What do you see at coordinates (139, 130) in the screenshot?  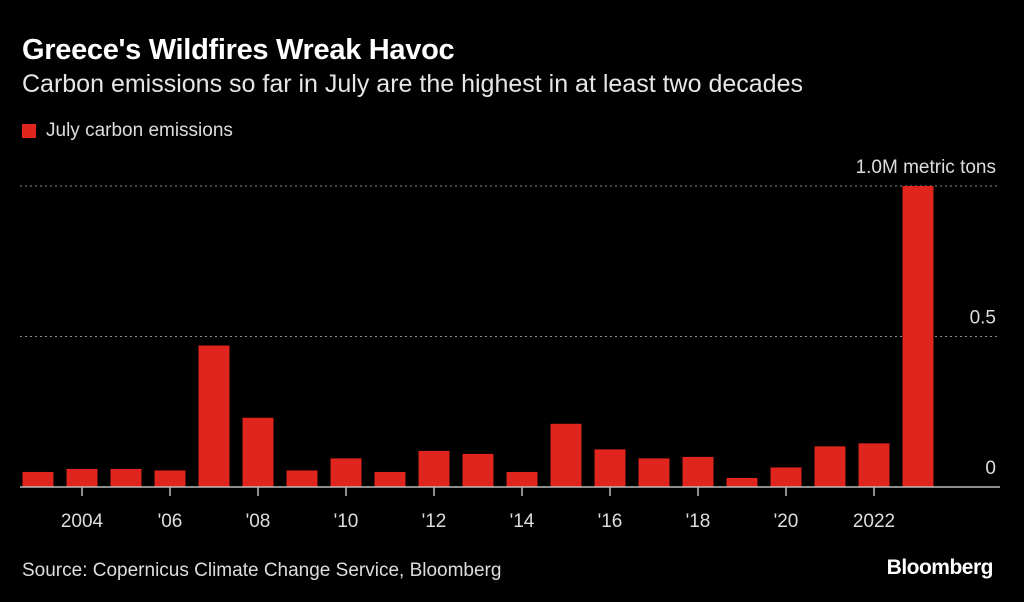 I see `legend-label: July carbon emissions` at bounding box center [139, 130].